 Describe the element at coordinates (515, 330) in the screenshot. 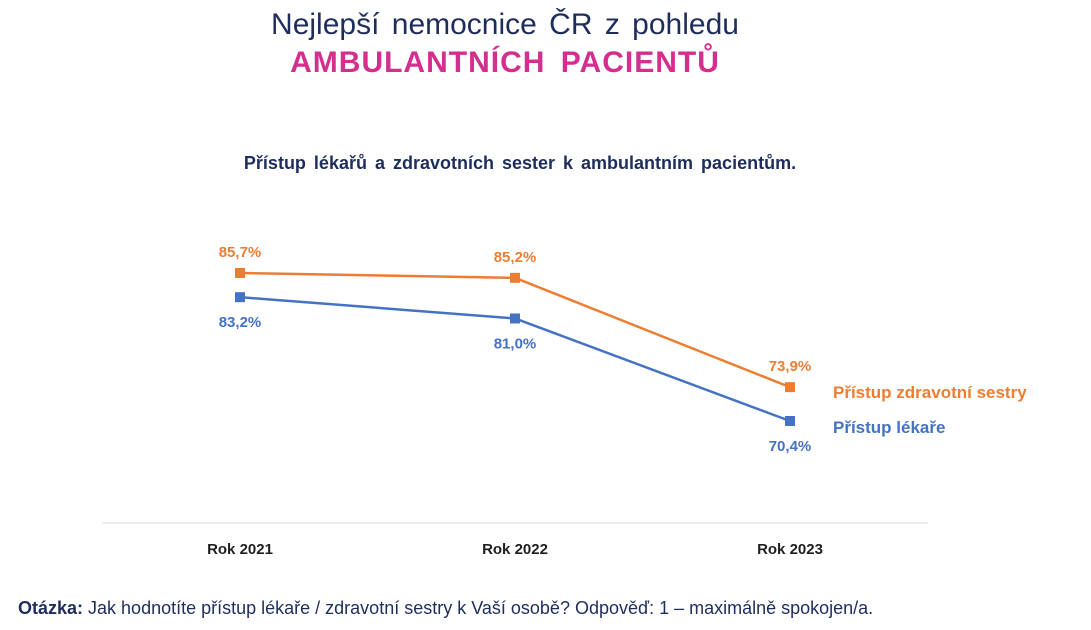

I see `series-line-pristup-zdravotni-sestry` at that location.